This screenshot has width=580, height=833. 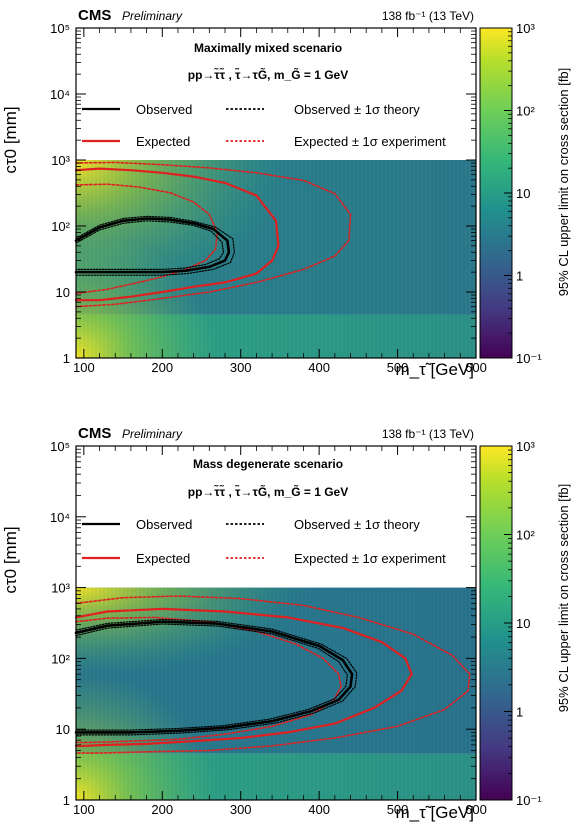 I want to click on heat-glow-top, so click(x=191, y=632).